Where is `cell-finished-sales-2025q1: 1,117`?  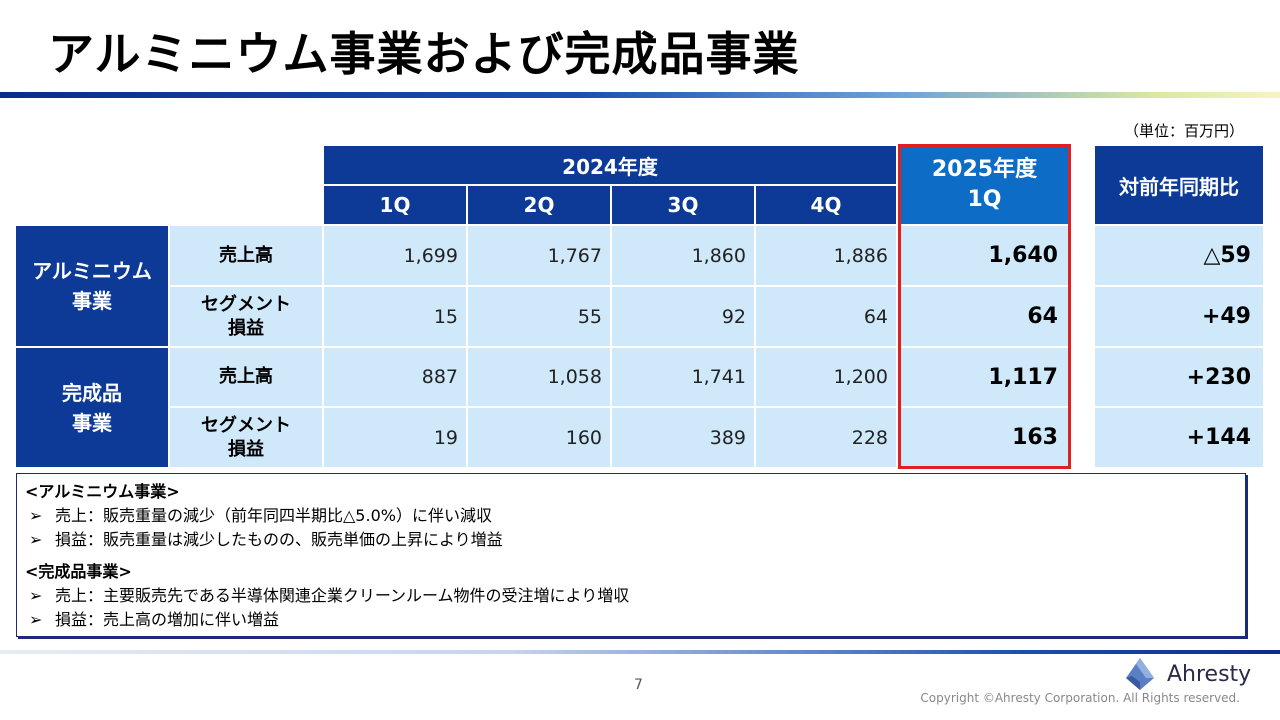
cell-finished-sales-2025q1: 1,117 is located at coordinates (984, 377).